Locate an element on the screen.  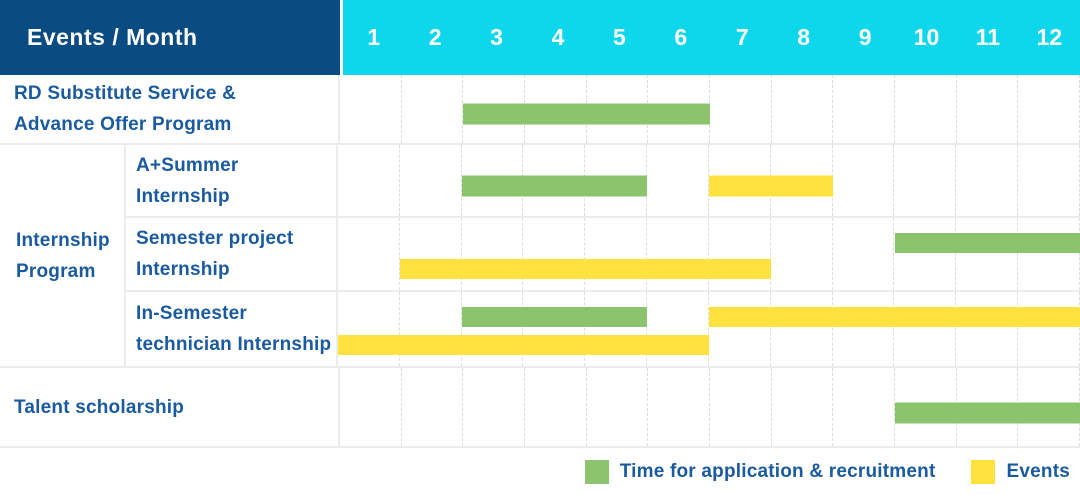
month-header-cell: 5 is located at coordinates (619, 37).